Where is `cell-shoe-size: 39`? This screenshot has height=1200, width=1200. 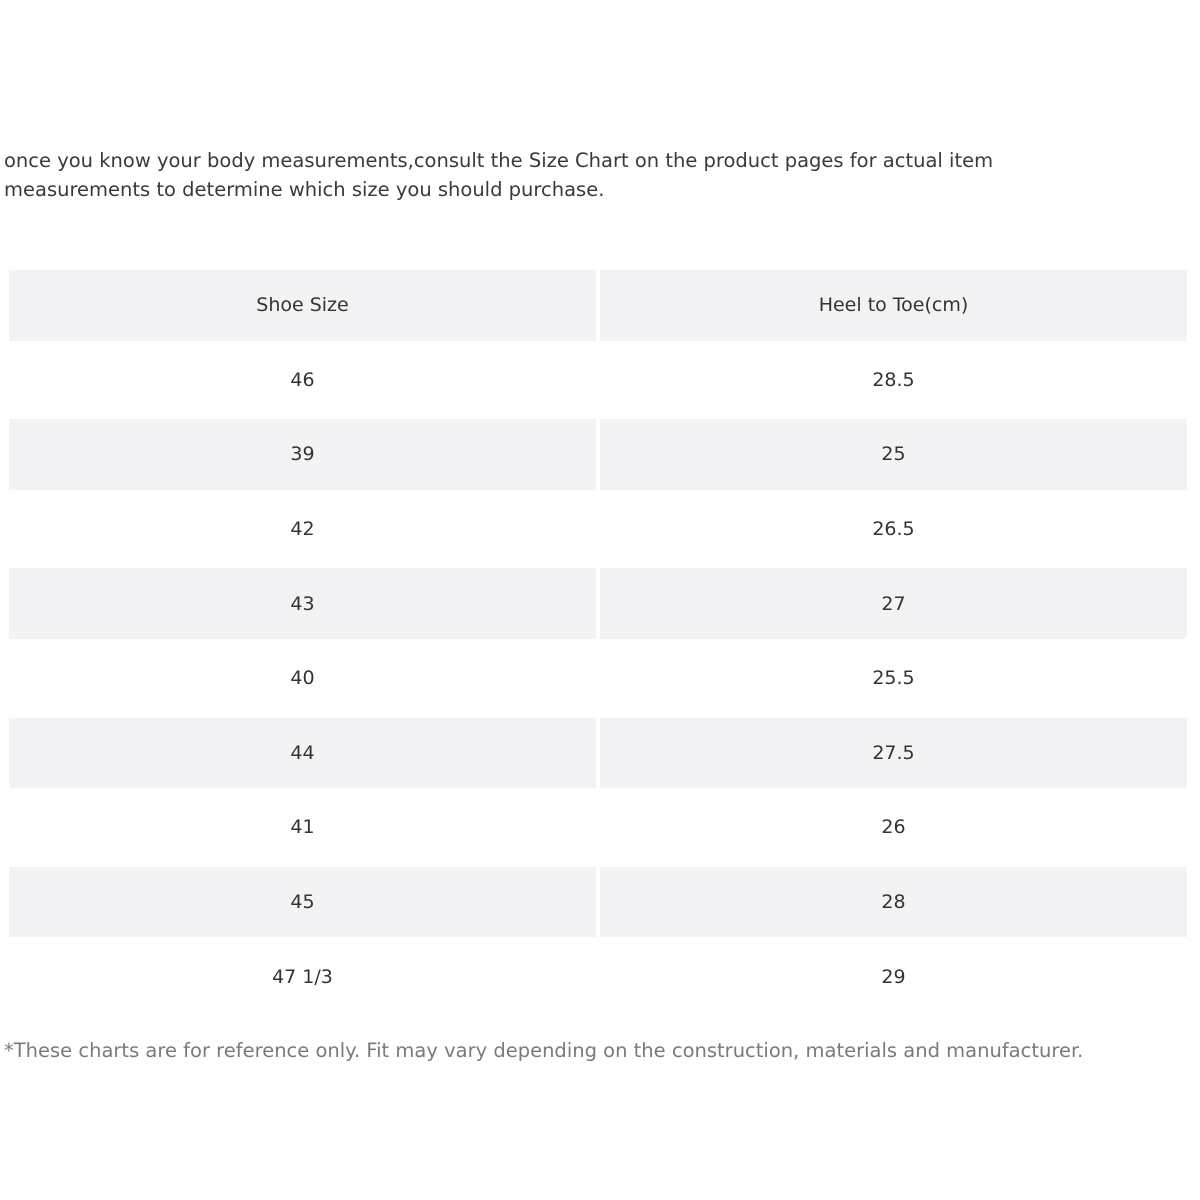 cell-shoe-size: 39 is located at coordinates (302, 454).